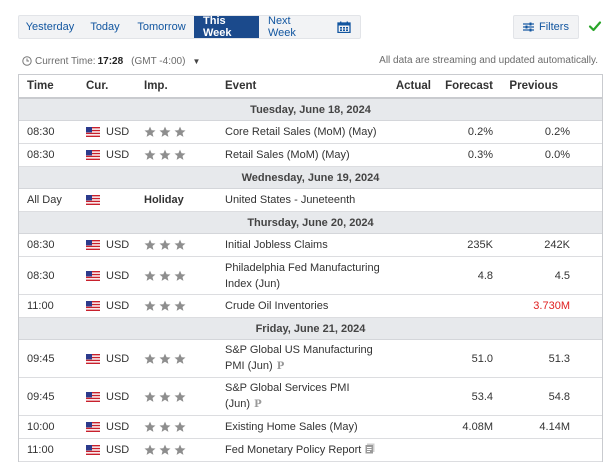 The image size is (611, 470). I want to click on chevron-down-icon: ▼, so click(196, 61).